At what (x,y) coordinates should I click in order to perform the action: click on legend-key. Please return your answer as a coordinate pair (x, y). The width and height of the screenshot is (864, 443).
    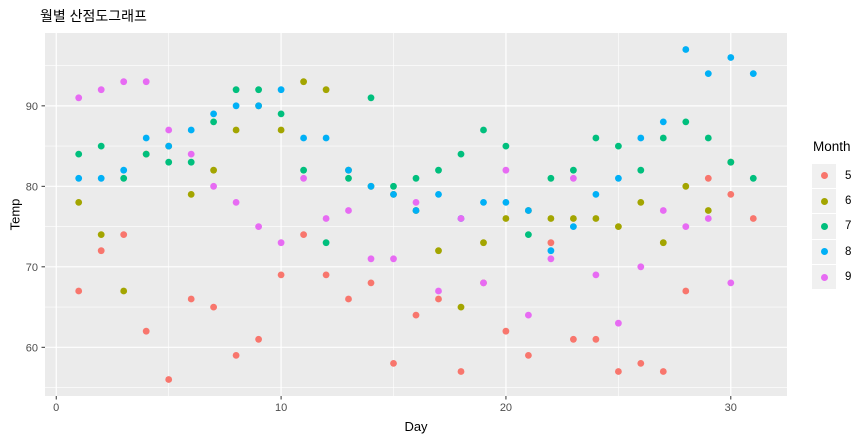
    Looking at the image, I should click on (824, 277).